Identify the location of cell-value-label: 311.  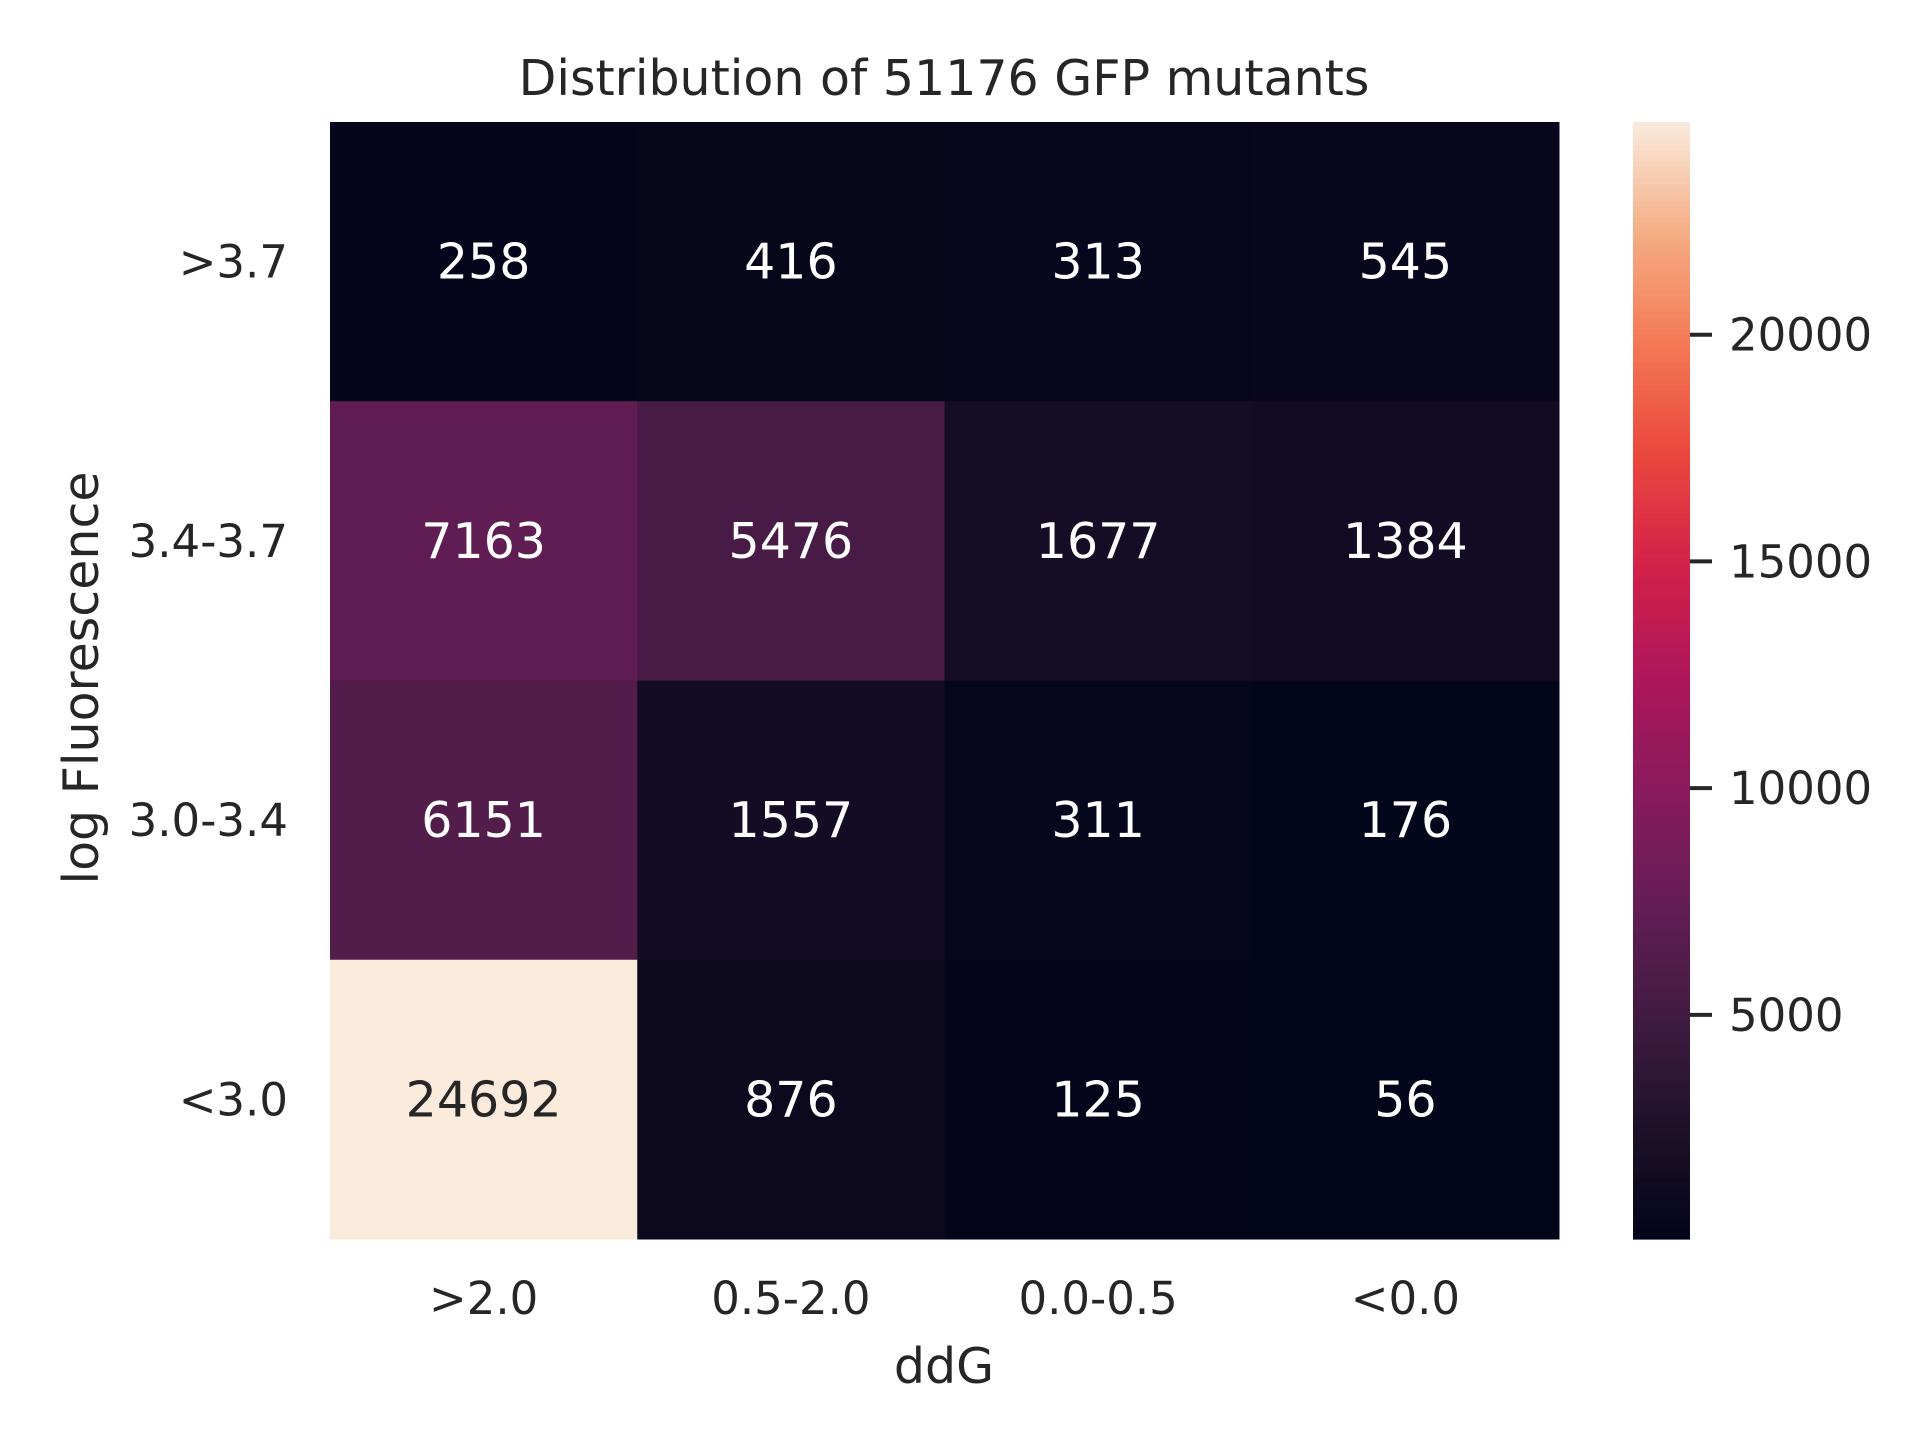
(1098, 820).